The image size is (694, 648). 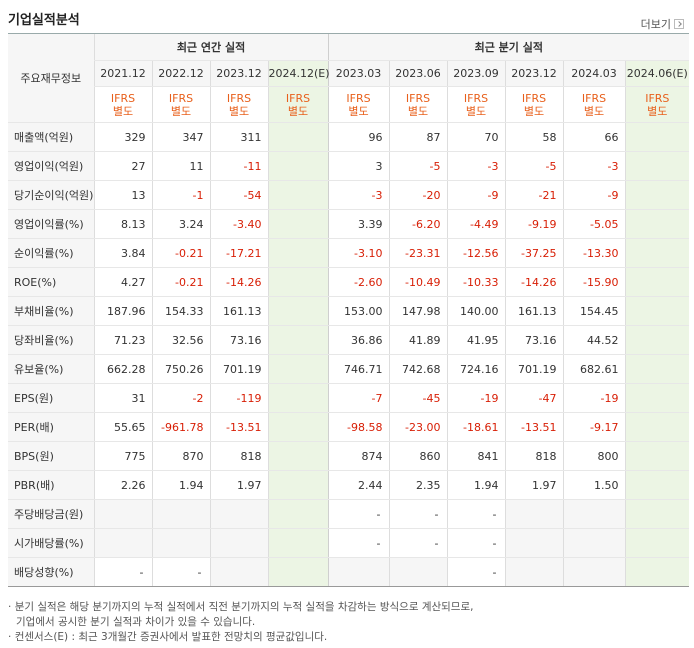 I want to click on table-row: 영업이익(억원) 27 11 -11 3 -5 -3 -5 -3, so click(x=349, y=166).